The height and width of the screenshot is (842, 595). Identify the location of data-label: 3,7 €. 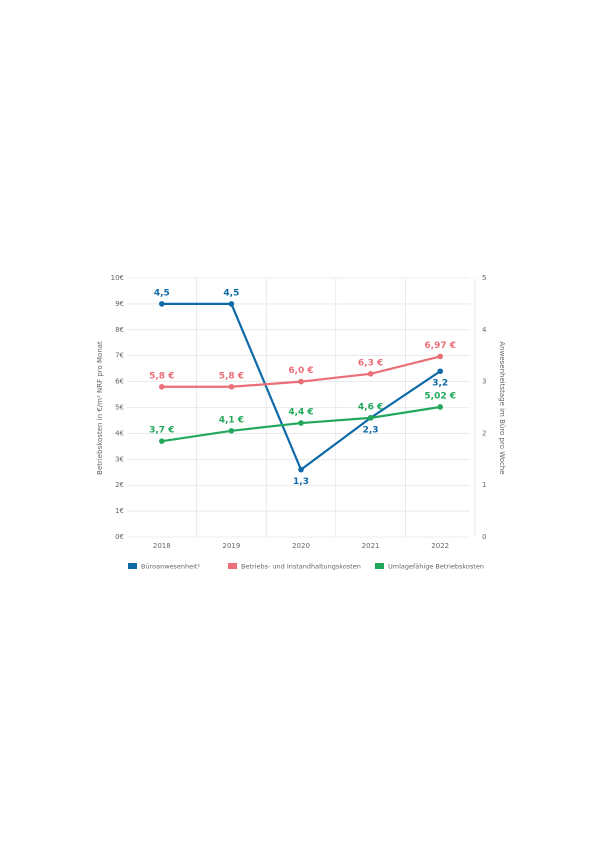
(161, 431).